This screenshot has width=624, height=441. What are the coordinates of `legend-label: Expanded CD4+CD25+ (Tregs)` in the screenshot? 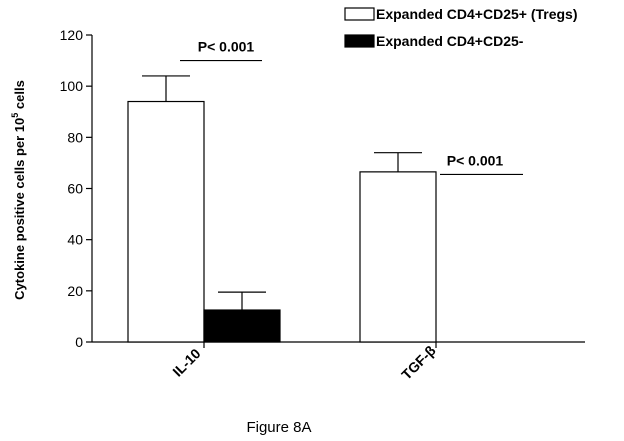 It's located at (477, 14).